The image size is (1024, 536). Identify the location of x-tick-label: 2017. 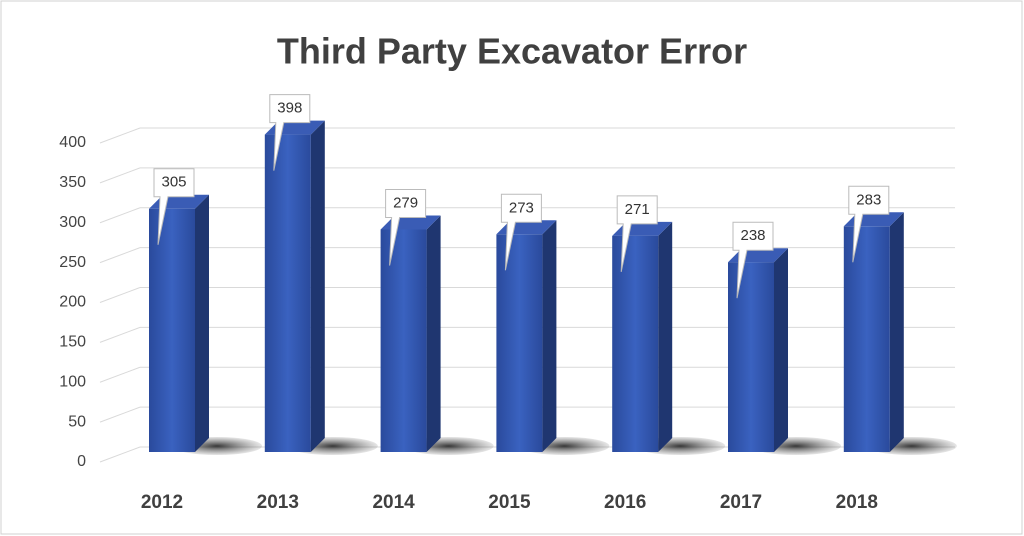
(741, 502).